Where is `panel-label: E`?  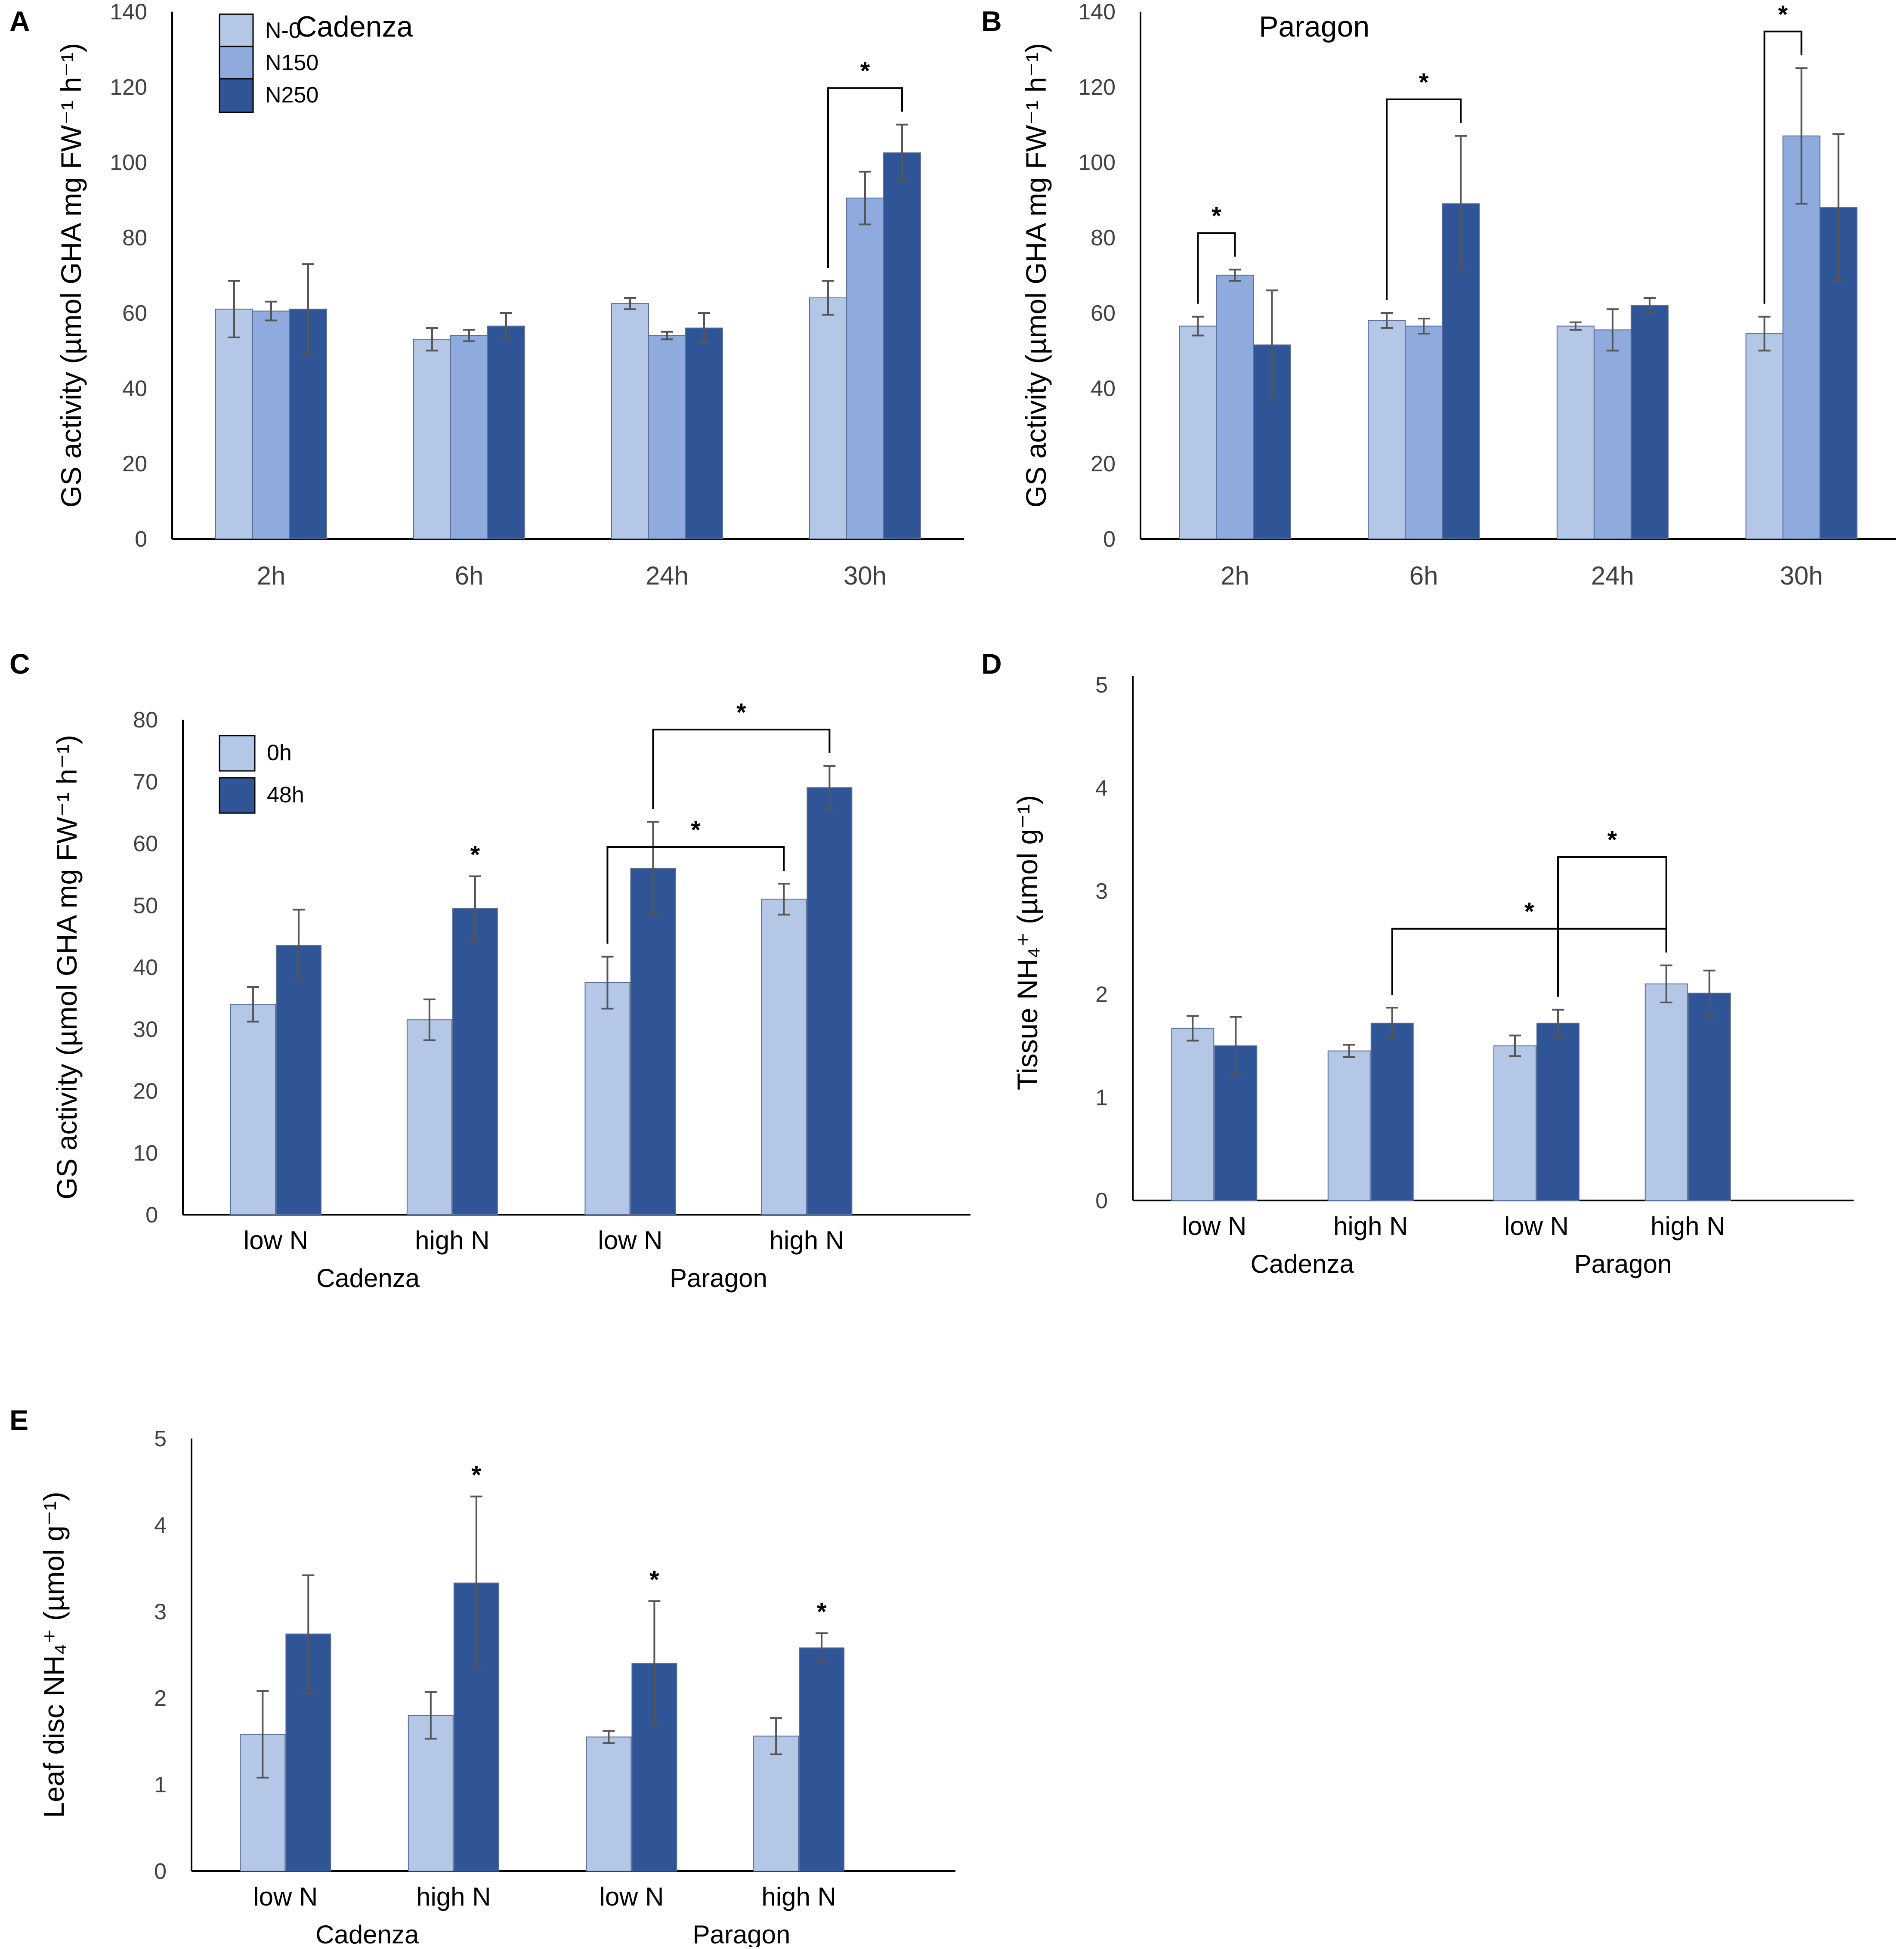 panel-label: E is located at coordinates (19, 1420).